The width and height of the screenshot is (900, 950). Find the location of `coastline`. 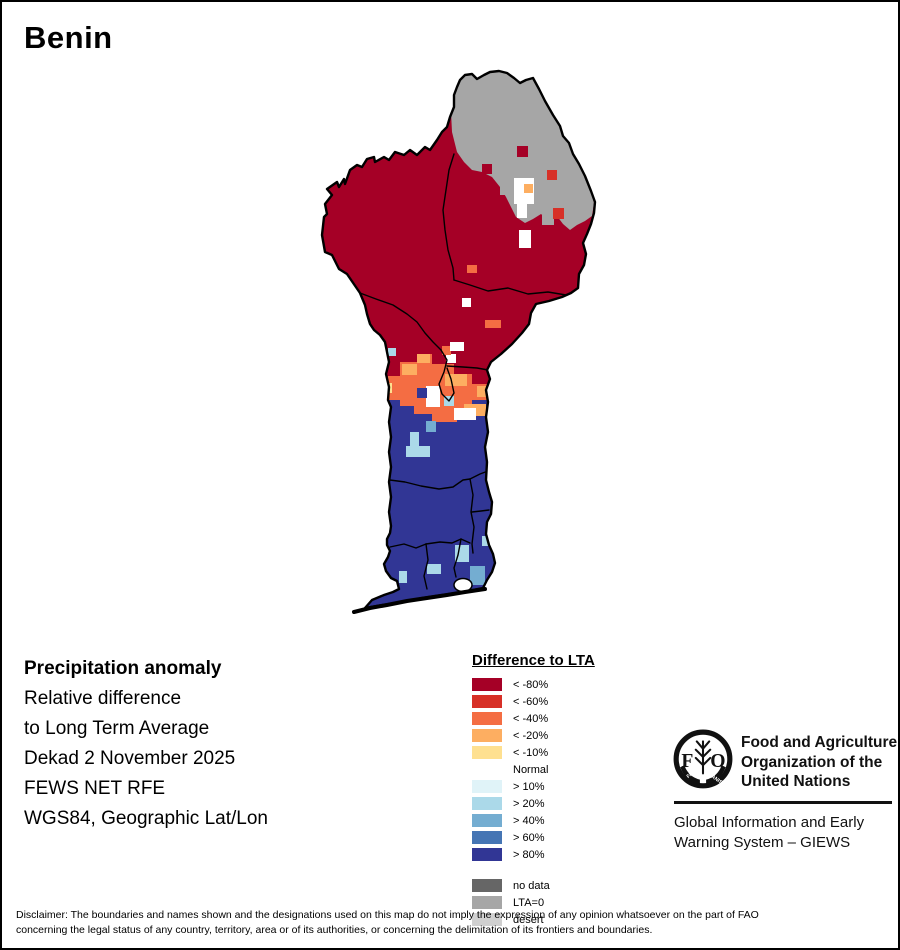

coastline is located at coordinates (419, 600).